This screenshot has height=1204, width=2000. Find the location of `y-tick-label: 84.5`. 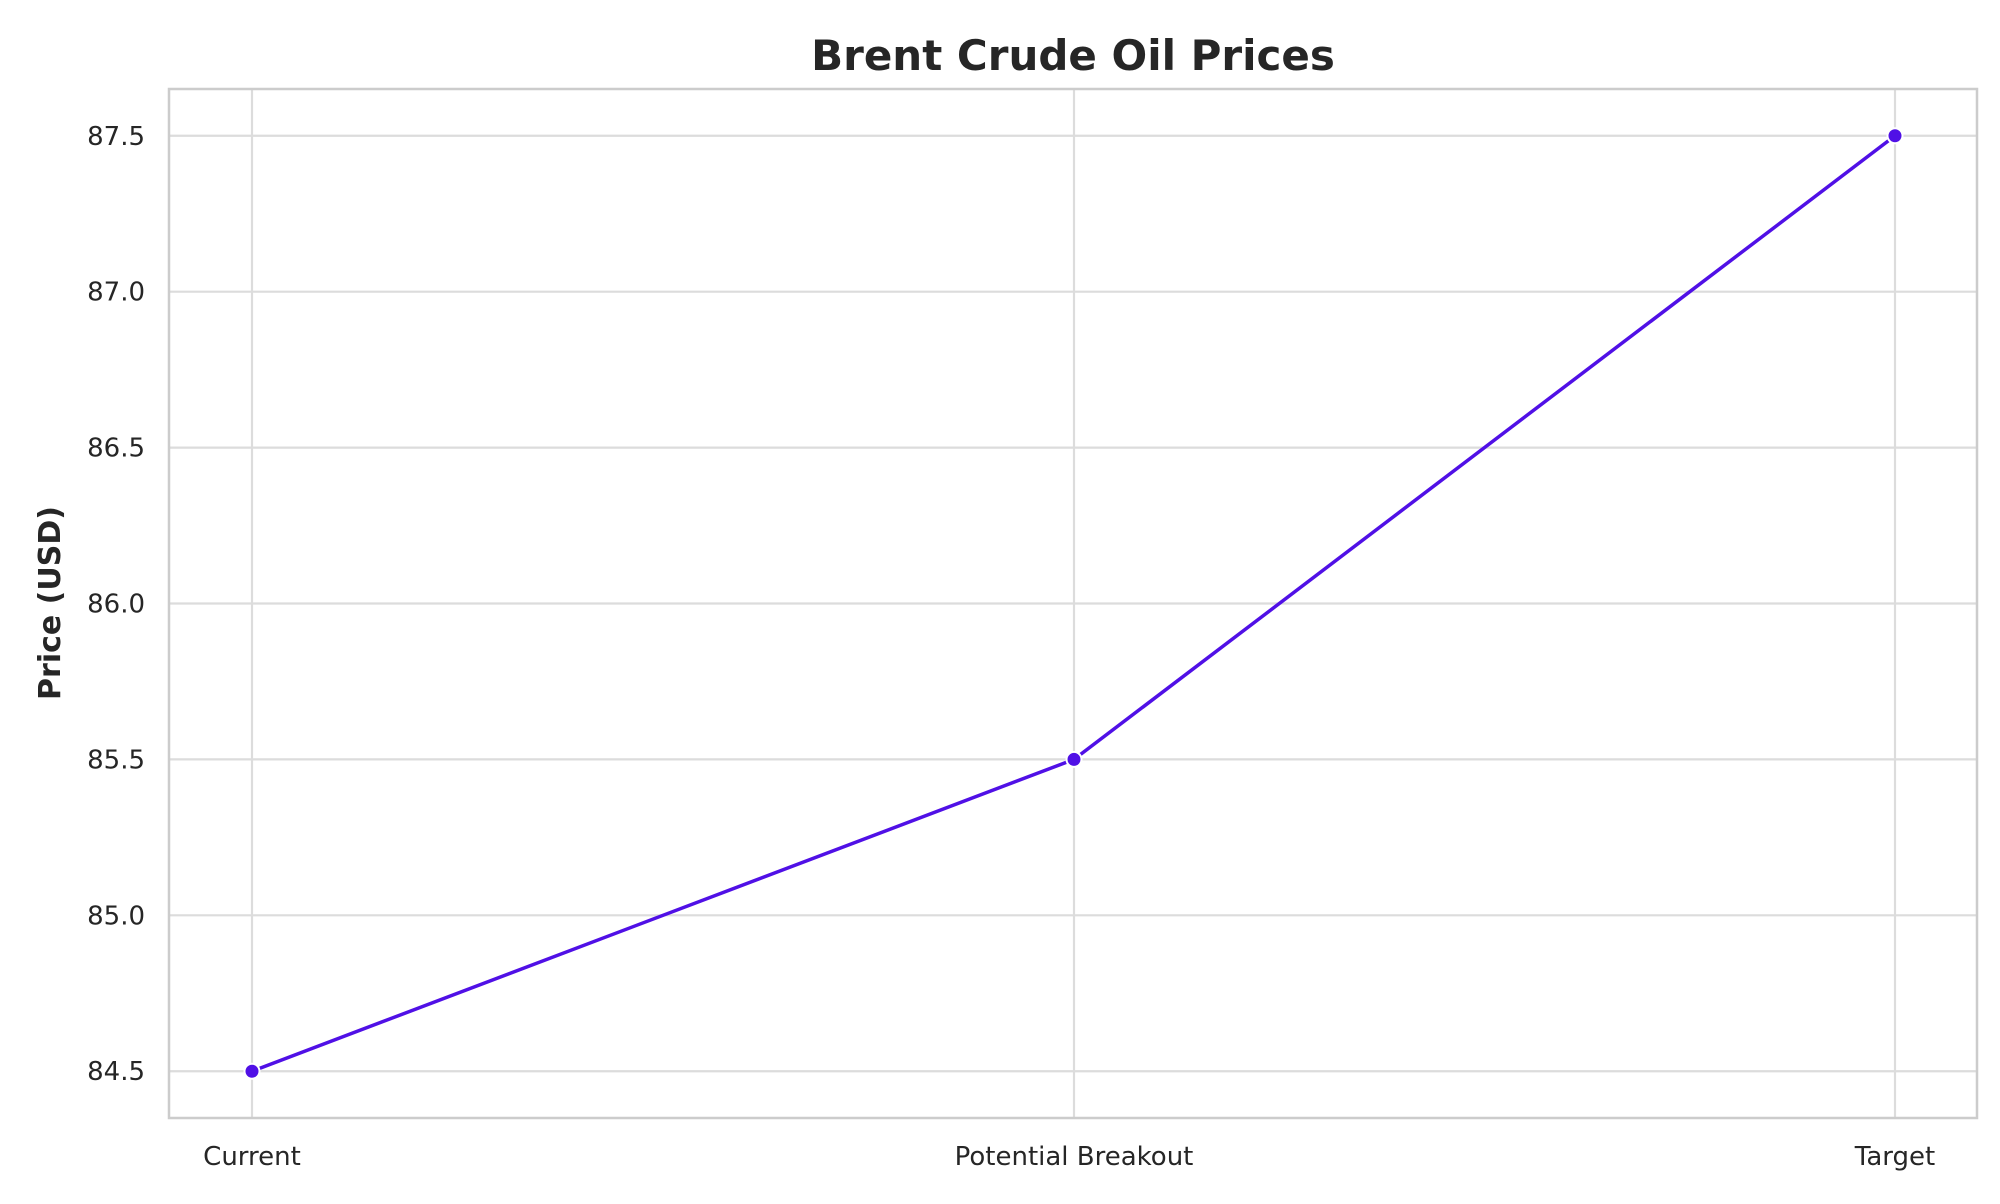

y-tick-label: 84.5 is located at coordinates (116, 1072).